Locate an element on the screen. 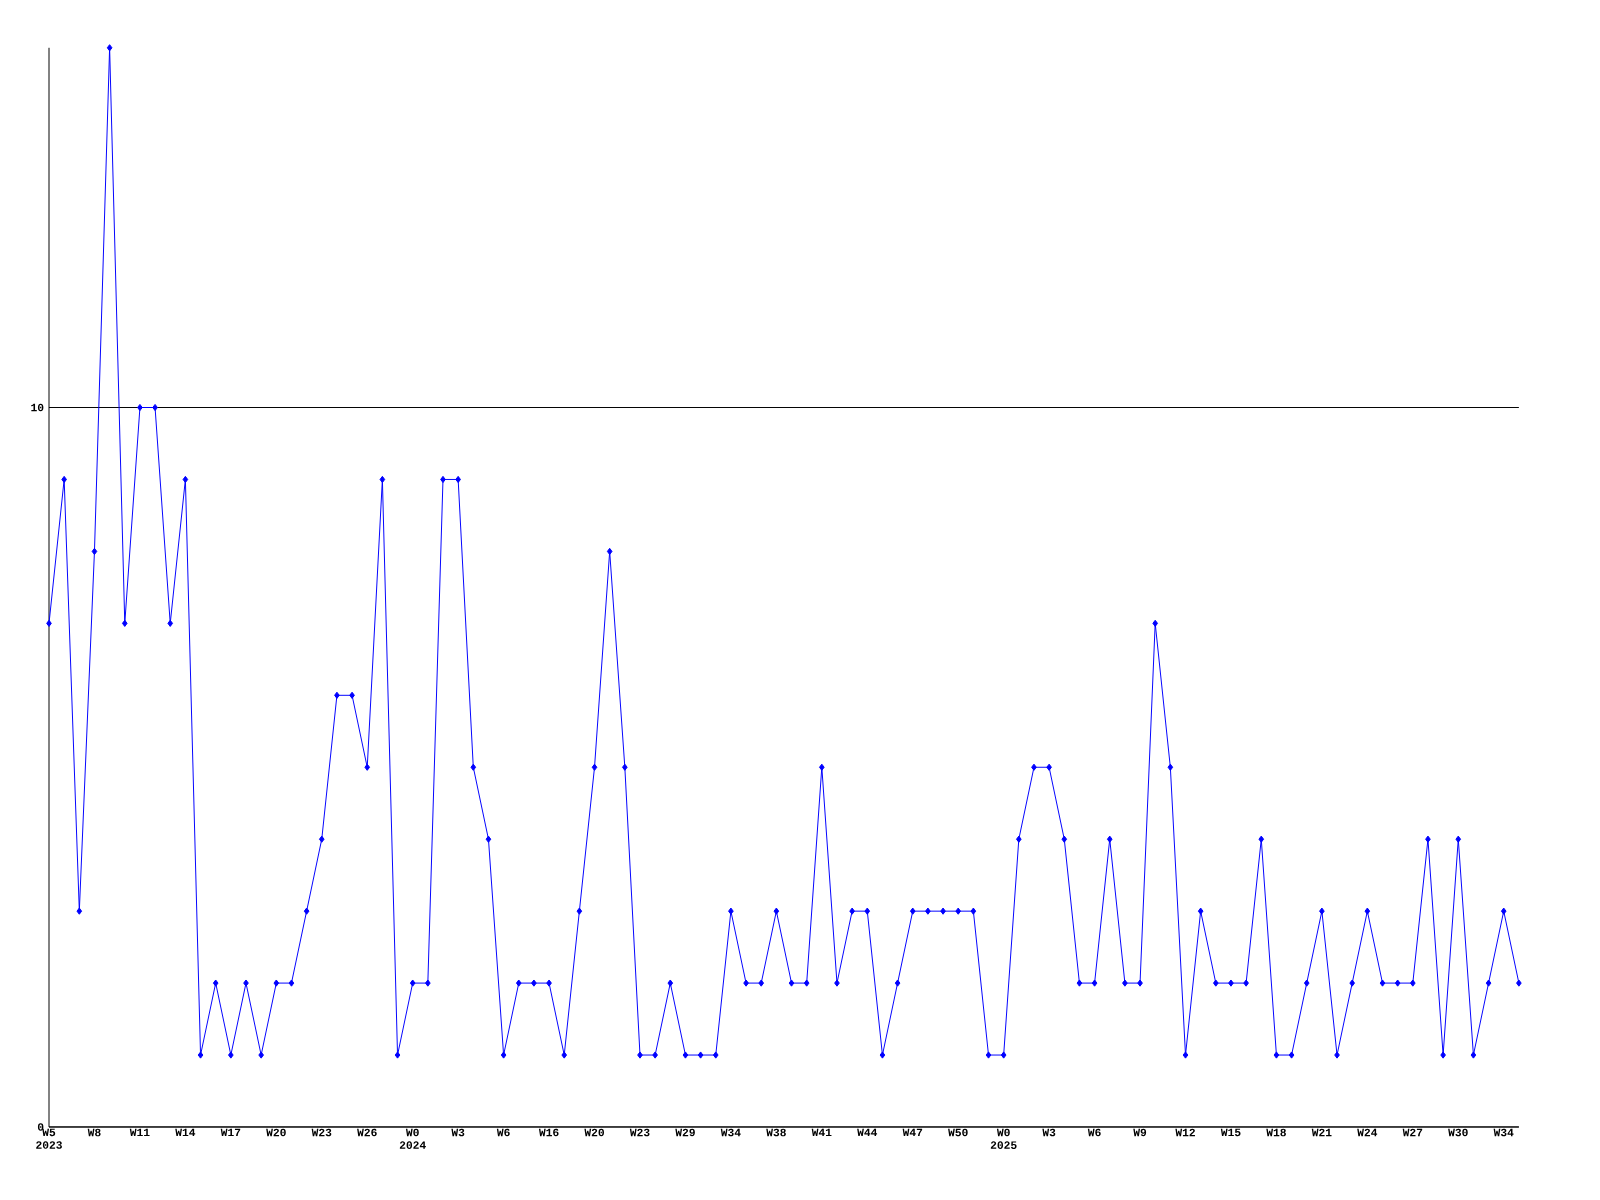 This screenshot has height=1200, width=1600. x-tick-label: W11 is located at coordinates (139, 1132).